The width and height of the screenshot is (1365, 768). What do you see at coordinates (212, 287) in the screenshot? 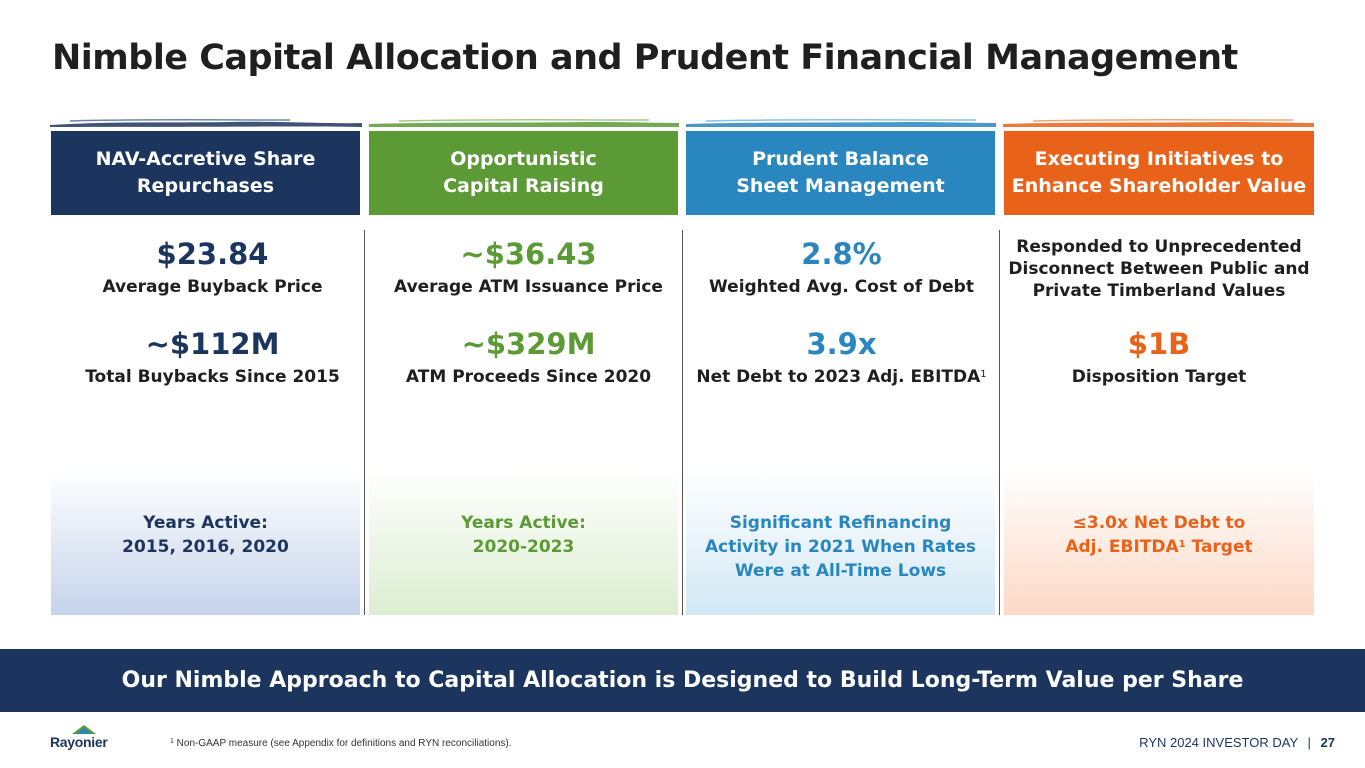
I see `buyback-price-label: Average Buyback Price` at bounding box center [212, 287].